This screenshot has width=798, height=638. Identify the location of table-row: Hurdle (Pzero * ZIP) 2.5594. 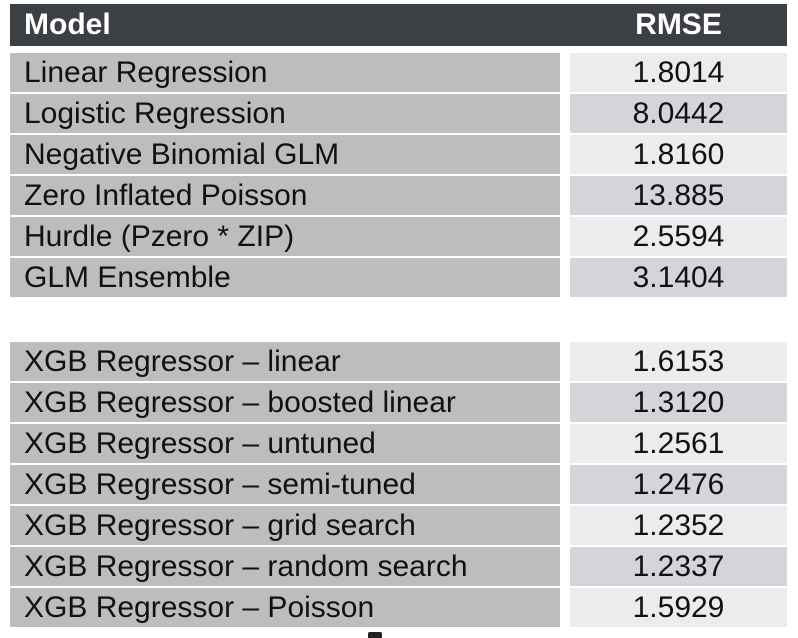
(398, 236).